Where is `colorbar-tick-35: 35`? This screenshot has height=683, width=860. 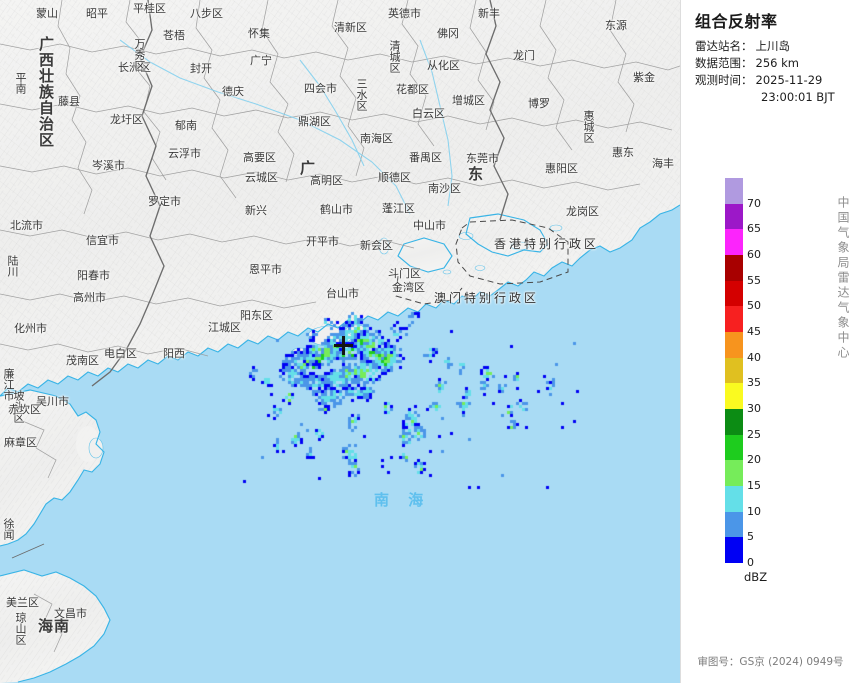 colorbar-tick-35: 35 is located at coordinates (754, 383).